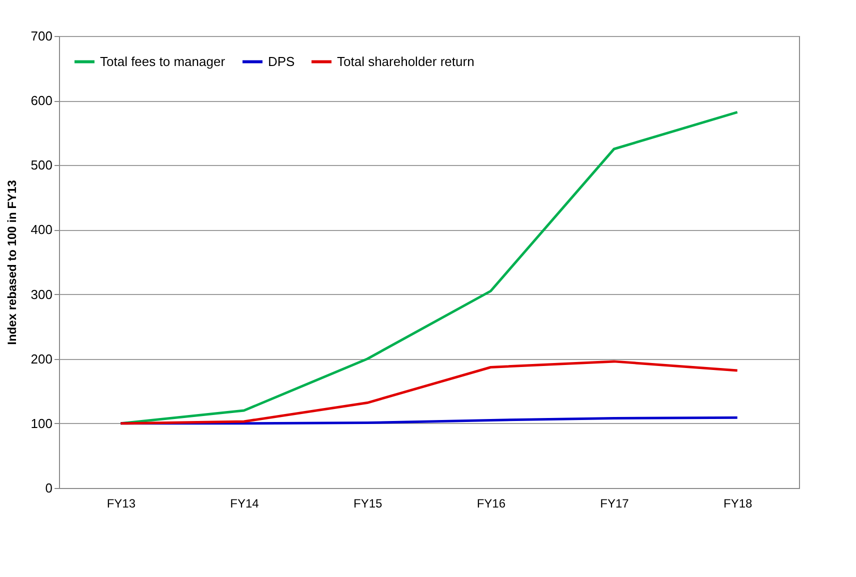 Image resolution: width=856 pixels, height=577 pixels. I want to click on x-tick-label: FY18, so click(737, 503).